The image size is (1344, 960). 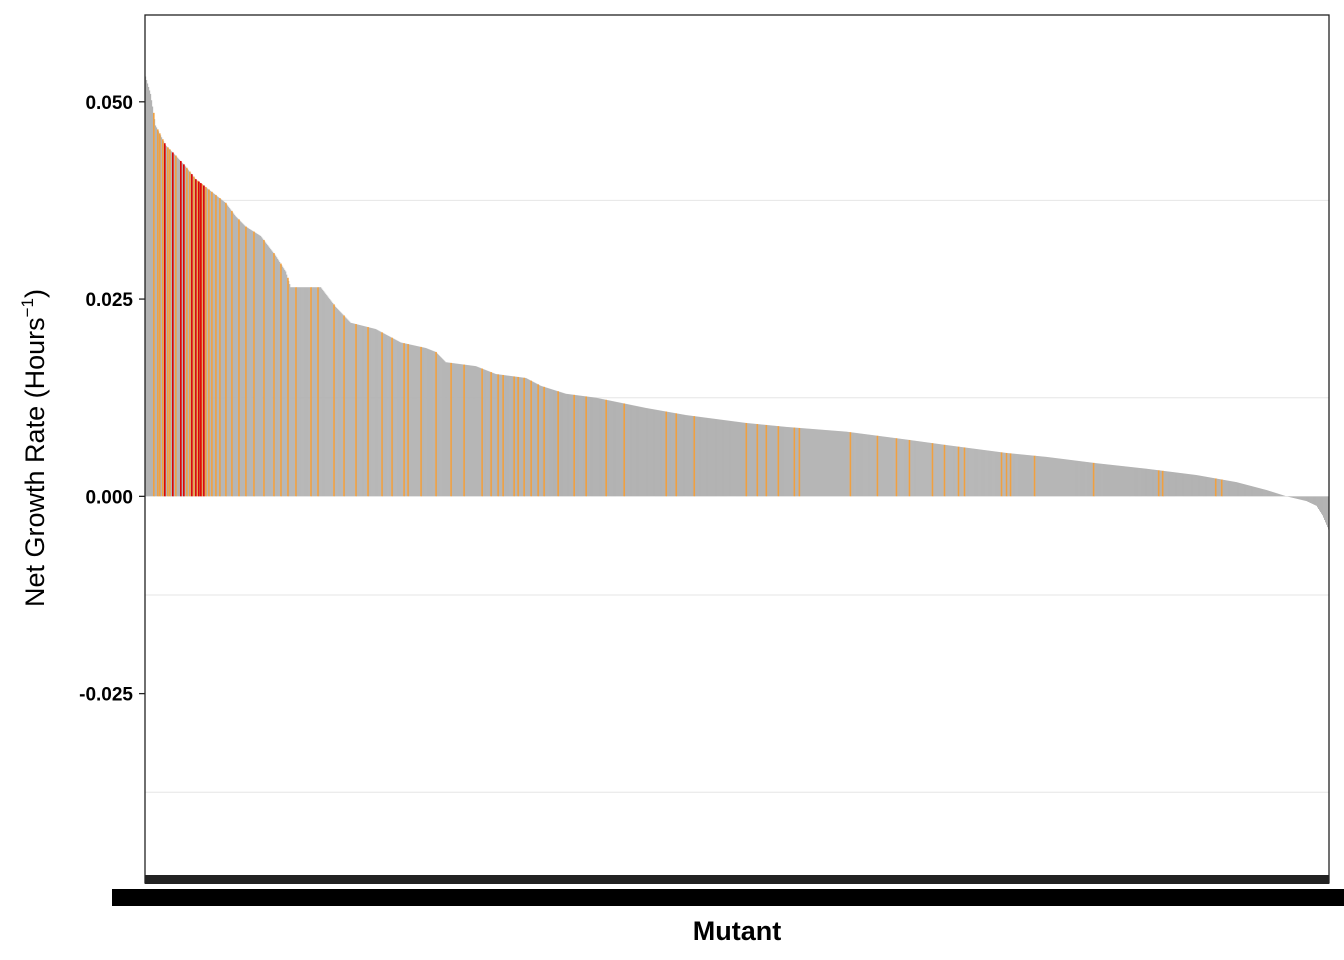 I want to click on y-tick-label: 0.025, so click(x=109, y=300).